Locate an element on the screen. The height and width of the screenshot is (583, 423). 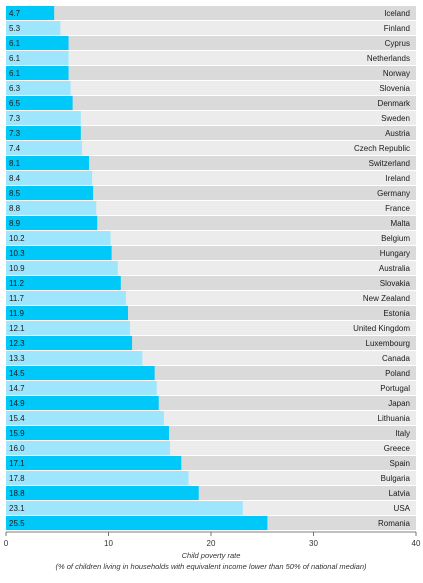
category-label: Belgium is located at coordinates (395, 238).